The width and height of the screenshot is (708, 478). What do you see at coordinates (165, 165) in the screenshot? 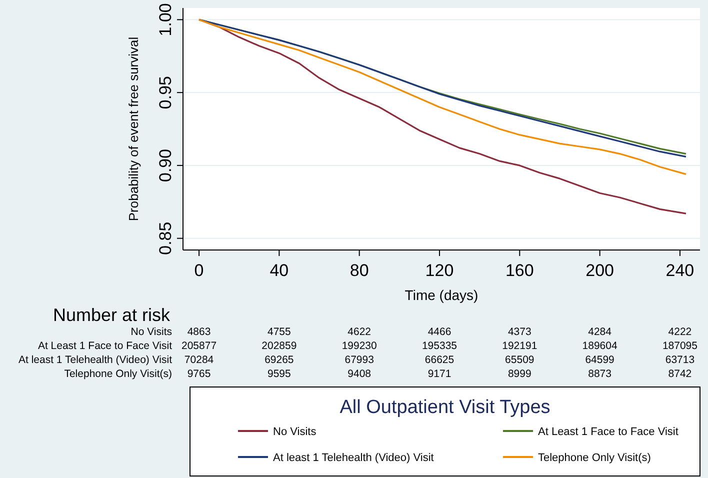
I see `y-tick-label: 0.90` at bounding box center [165, 165].